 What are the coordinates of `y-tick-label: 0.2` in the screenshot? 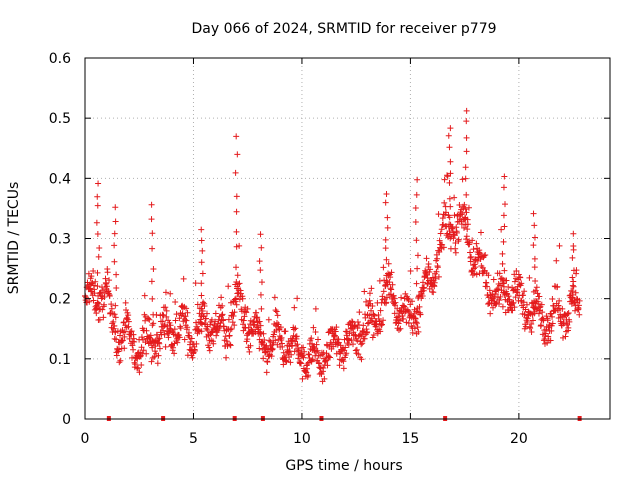 It's located at (60, 300).